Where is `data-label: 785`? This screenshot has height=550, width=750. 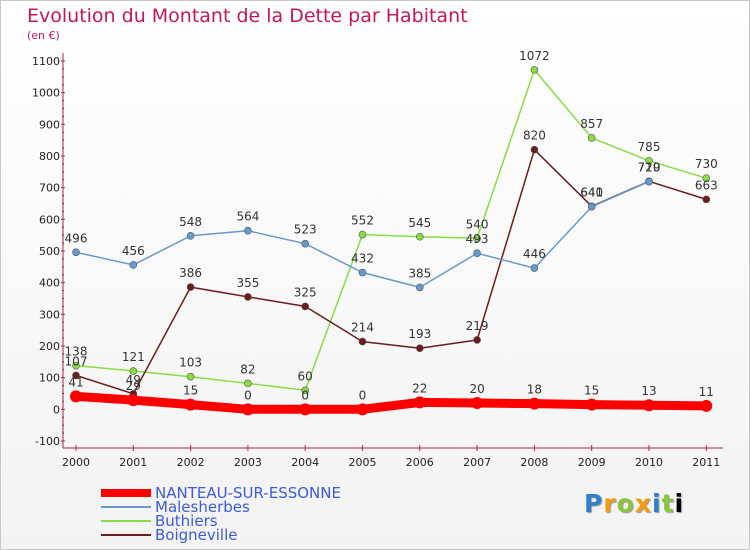 data-label: 785 is located at coordinates (649, 147).